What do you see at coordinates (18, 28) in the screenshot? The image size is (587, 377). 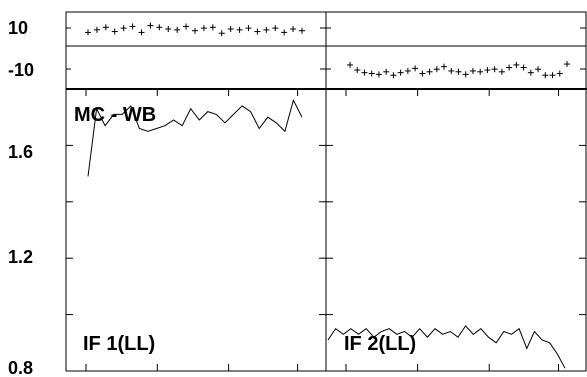 I see `ytick-label-top-10: 10` at bounding box center [18, 28].